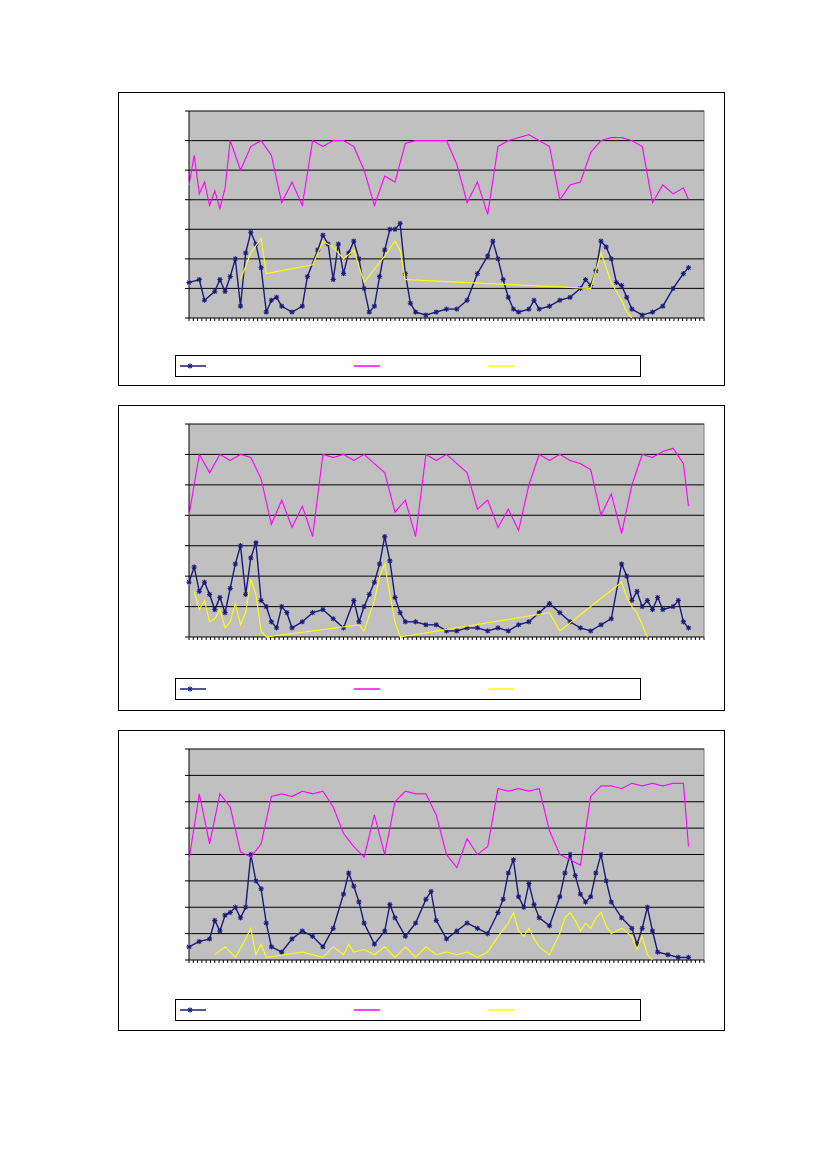 Image resolution: width=826 pixels, height=1169 pixels. I want to click on chart-1-series-3-line, so click(436, 277).